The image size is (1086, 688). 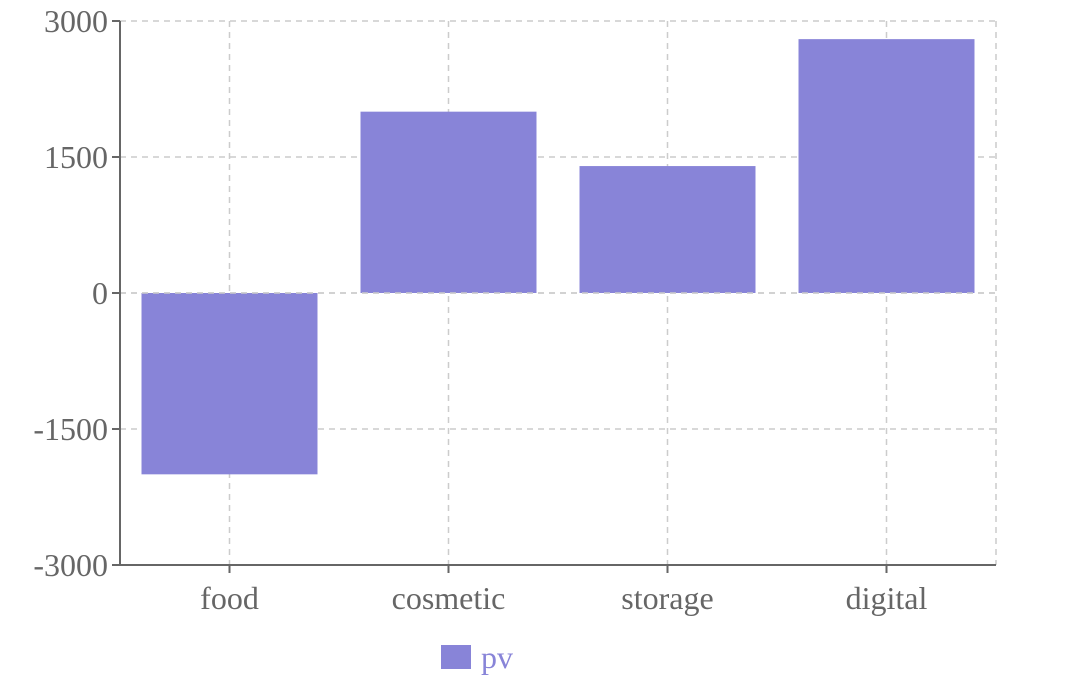 What do you see at coordinates (76, 157) in the screenshot?
I see `y-tick-label: 1500` at bounding box center [76, 157].